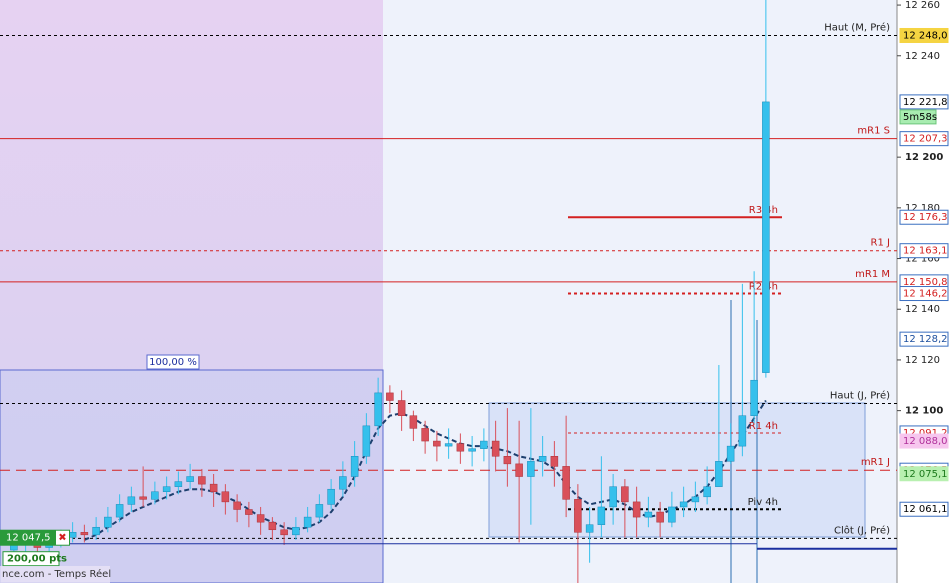  What do you see at coordinates (873, 131) in the screenshot?
I see `level-label: mR1 S` at bounding box center [873, 131].